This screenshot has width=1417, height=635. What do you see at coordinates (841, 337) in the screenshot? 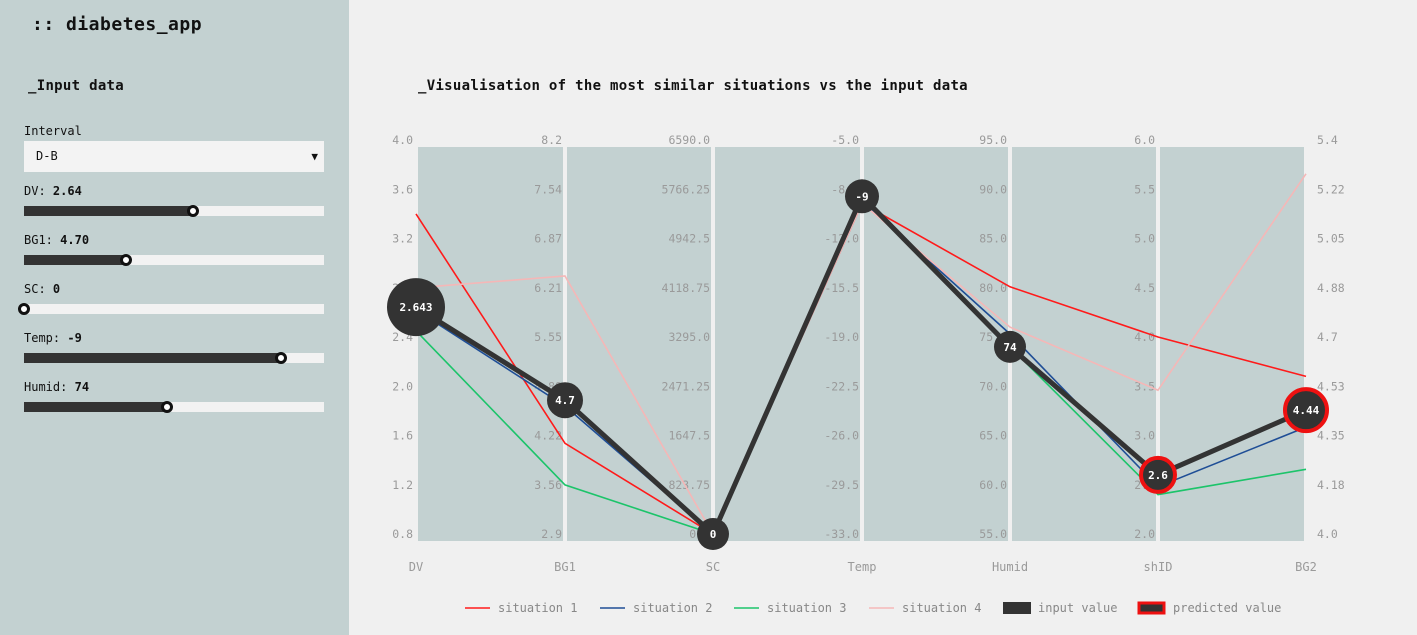
I see `axis-tick-label: -19.0` at bounding box center [841, 337].